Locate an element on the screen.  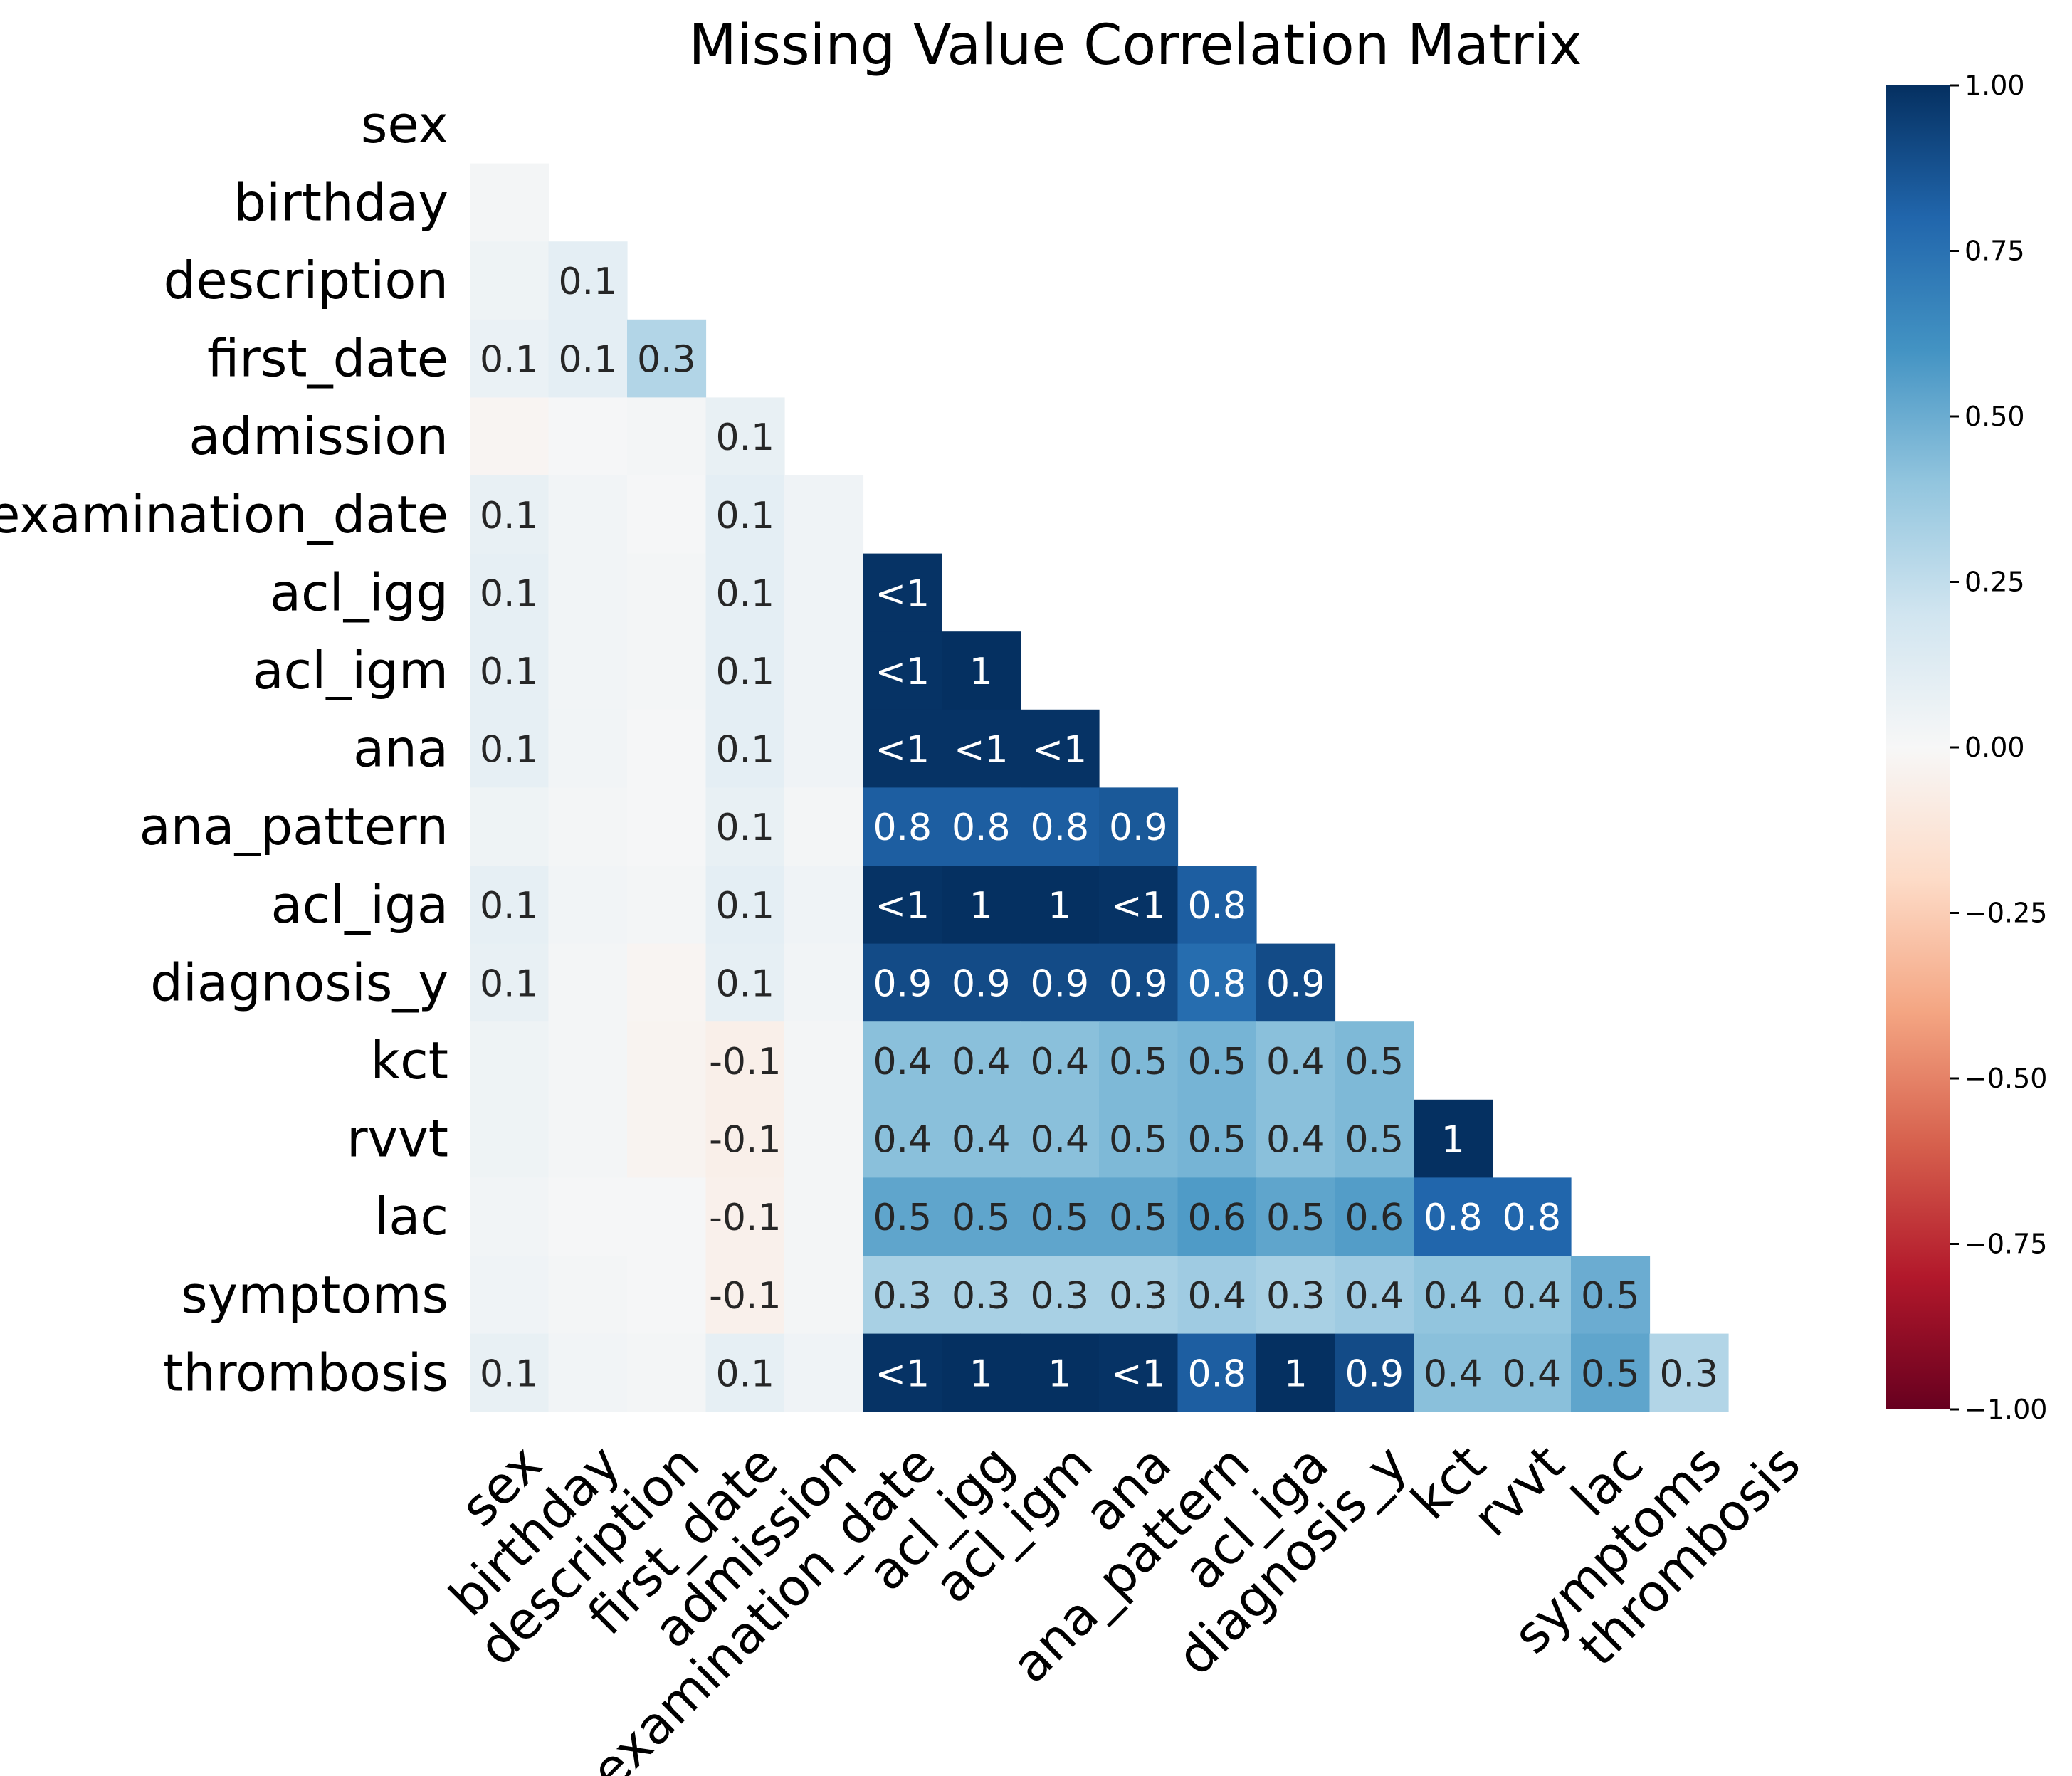
heatmap-cell-rvvt-first_date is located at coordinates (745, 1138).